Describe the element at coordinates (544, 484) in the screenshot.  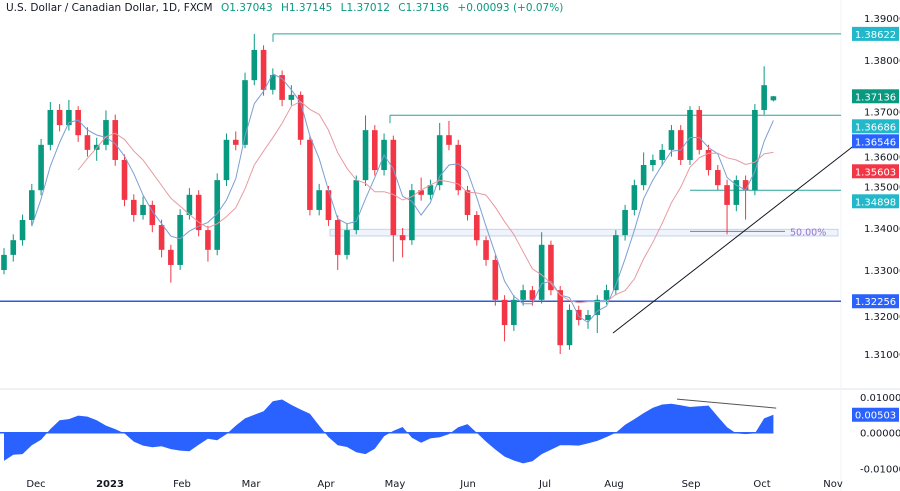
I see `time-tick-label: Jul` at that location.